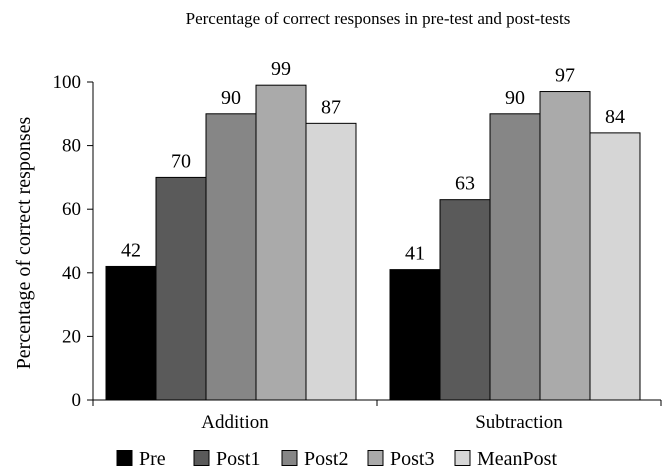 This screenshot has width=667, height=476. Describe the element at coordinates (124, 458) in the screenshot. I see `legend-swatch-pre` at that location.